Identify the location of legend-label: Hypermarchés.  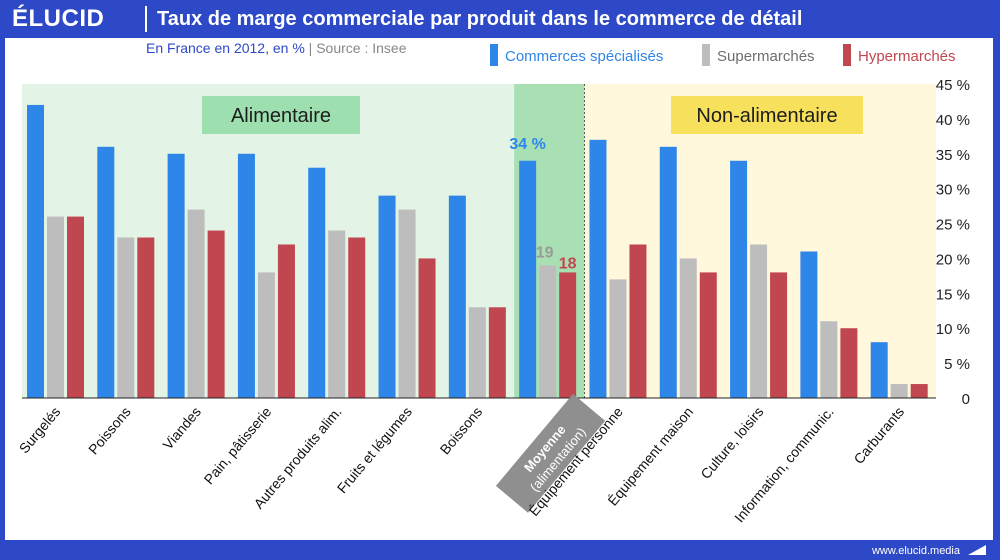
(907, 56).